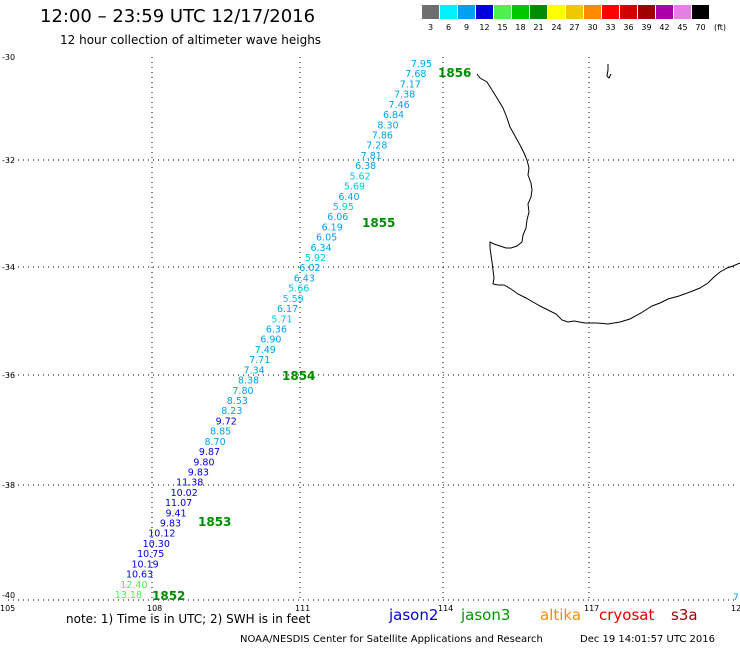 This screenshot has height=650, width=740. Describe the element at coordinates (332, 227) in the screenshot. I see `wave-height-reading: 6.19` at that location.